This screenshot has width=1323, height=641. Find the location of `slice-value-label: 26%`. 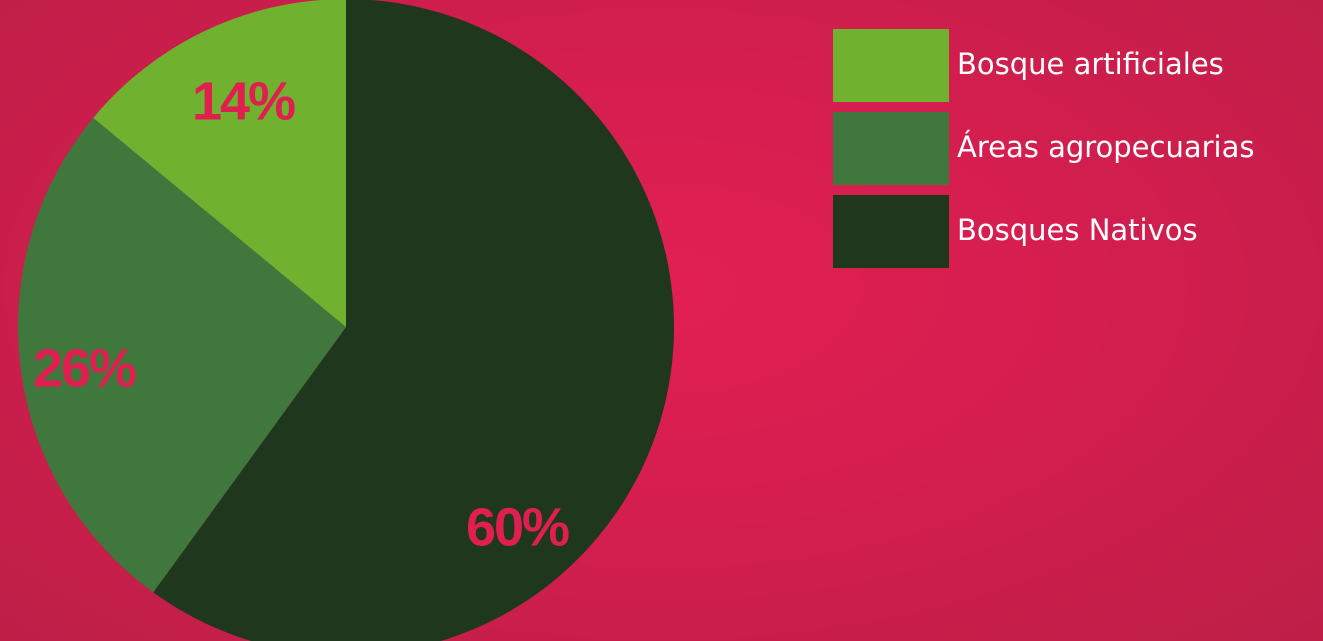

slice-value-label: 26% is located at coordinates (84, 368).